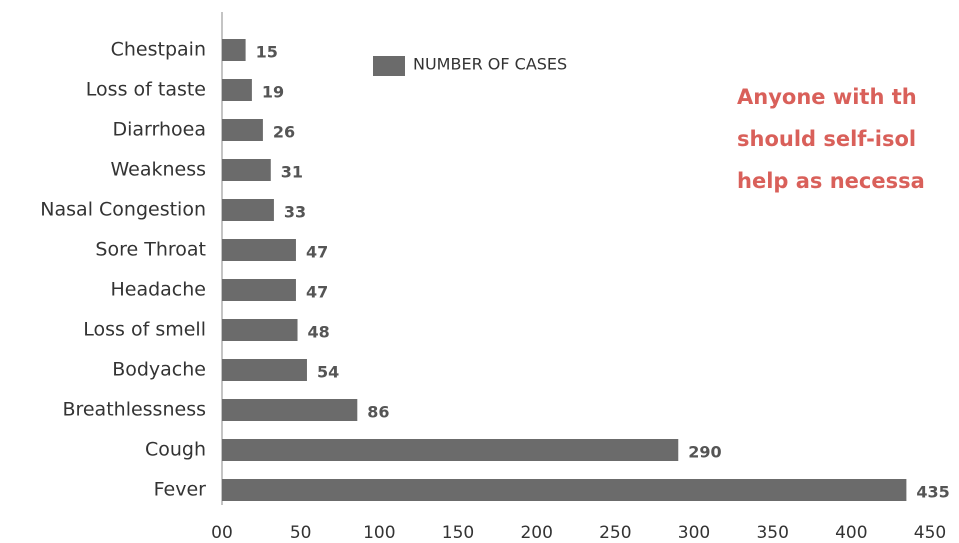  I want to click on y-tick-label: Loss of taste, so click(146, 90).